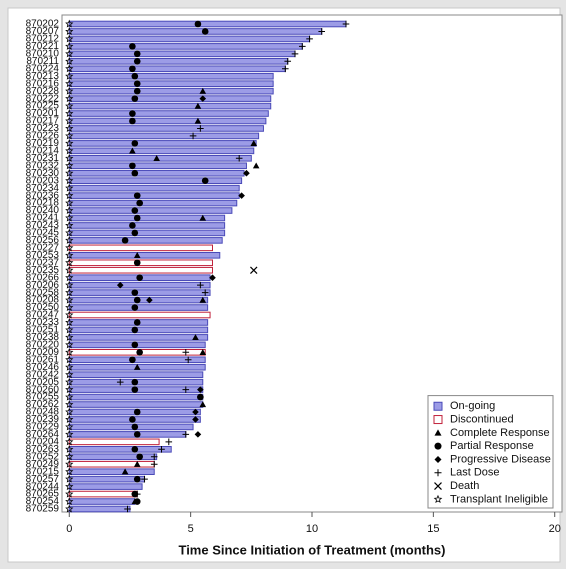 This screenshot has height=574, width=566. Describe the element at coordinates (43, 195) in the screenshot. I see `row-label: 870236` at that location.